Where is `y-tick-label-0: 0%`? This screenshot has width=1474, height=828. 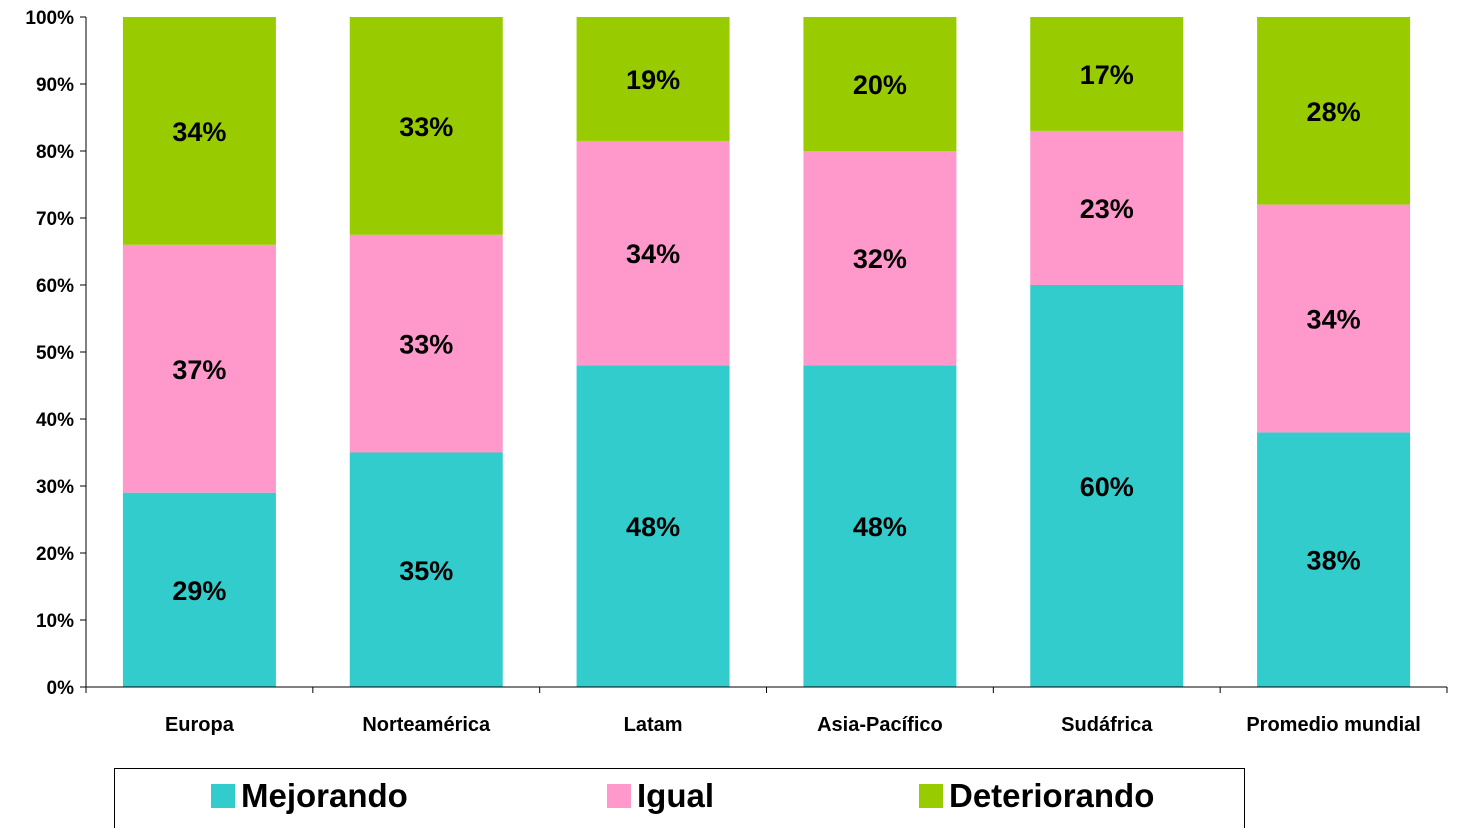
y-tick-label-0: 0% is located at coordinates (61, 688).